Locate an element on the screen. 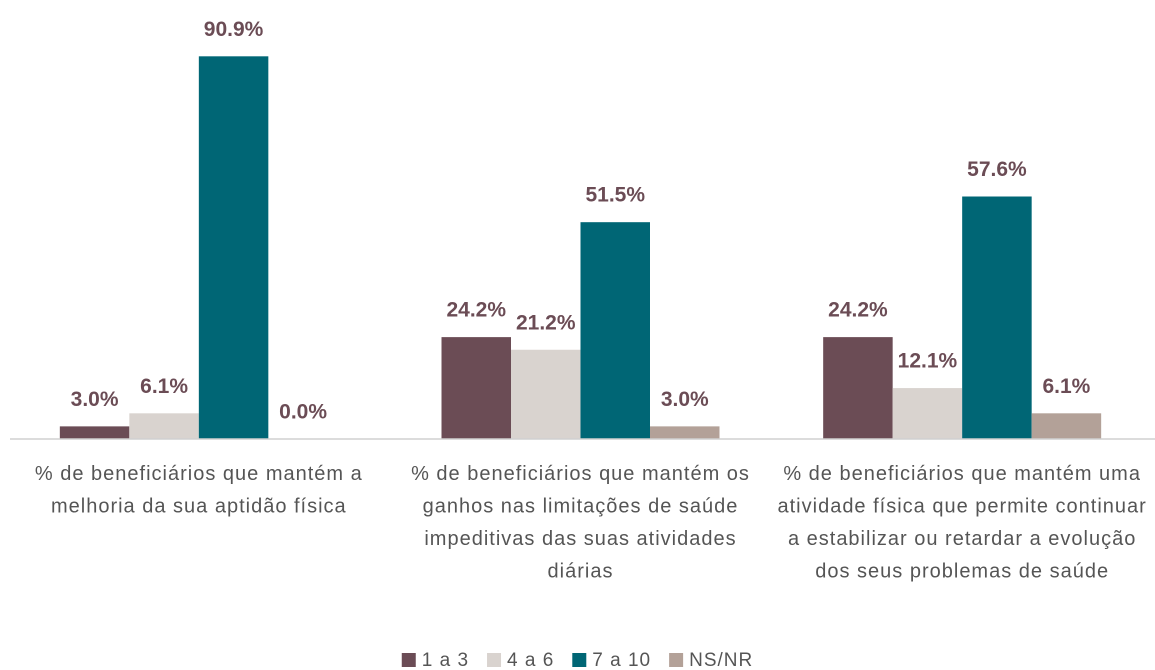 The width and height of the screenshot is (1155, 670). value-label: 51.5% is located at coordinates (615, 195).